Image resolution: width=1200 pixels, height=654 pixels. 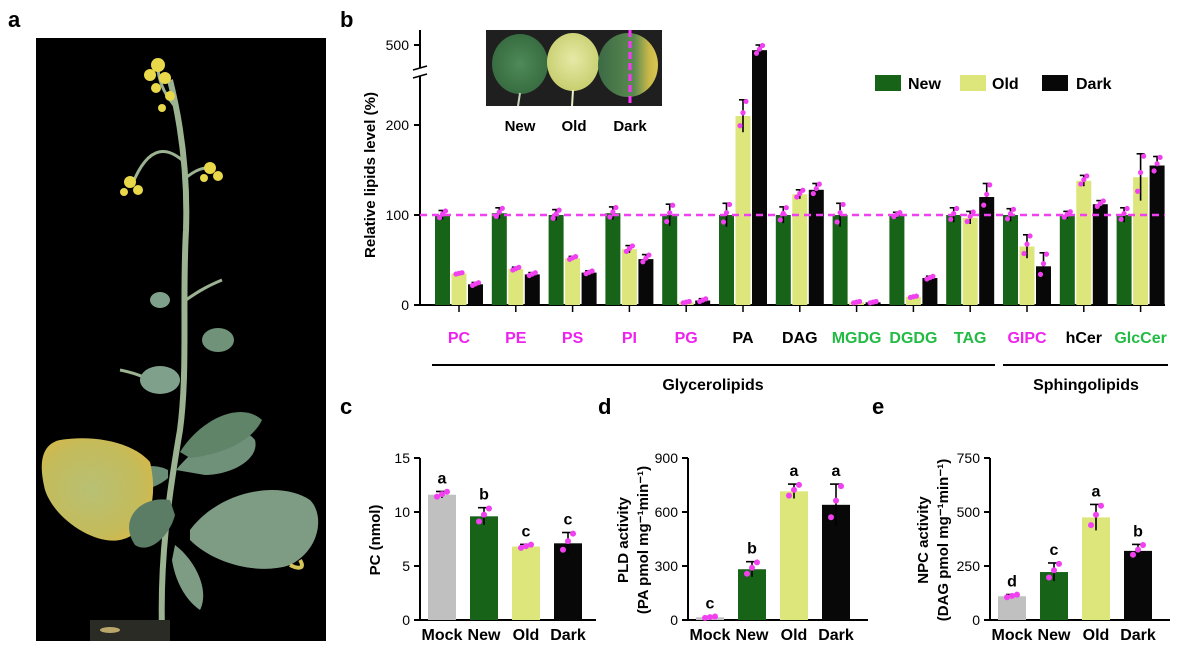 I want to click on y-tick-label: 750, so click(x=969, y=458).